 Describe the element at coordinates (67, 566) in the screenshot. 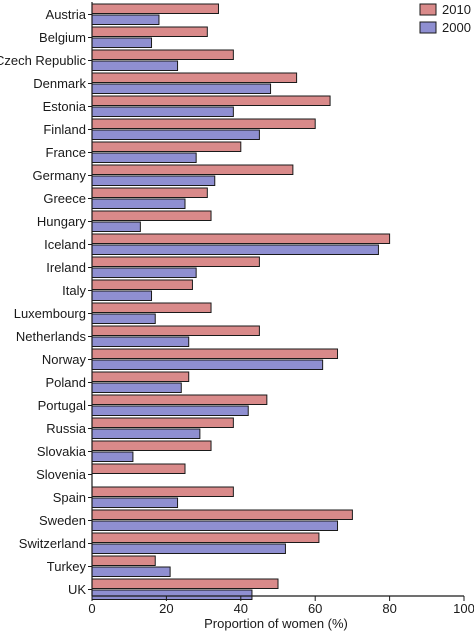

I see `category-label: Turkey` at that location.